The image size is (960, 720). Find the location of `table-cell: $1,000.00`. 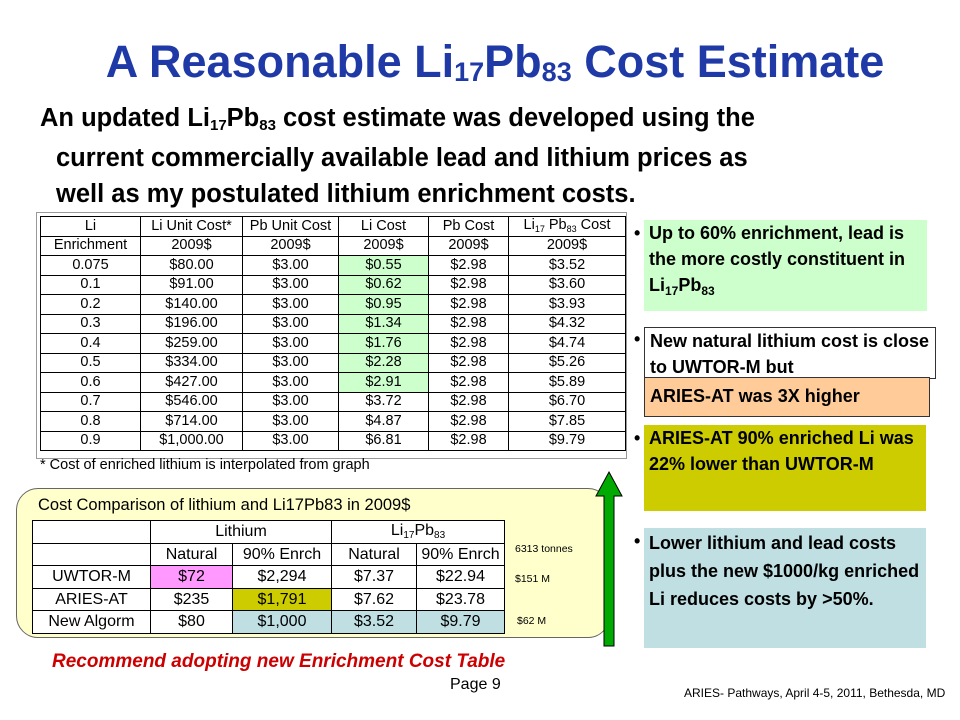

table-cell: $1,000.00 is located at coordinates (191, 440).